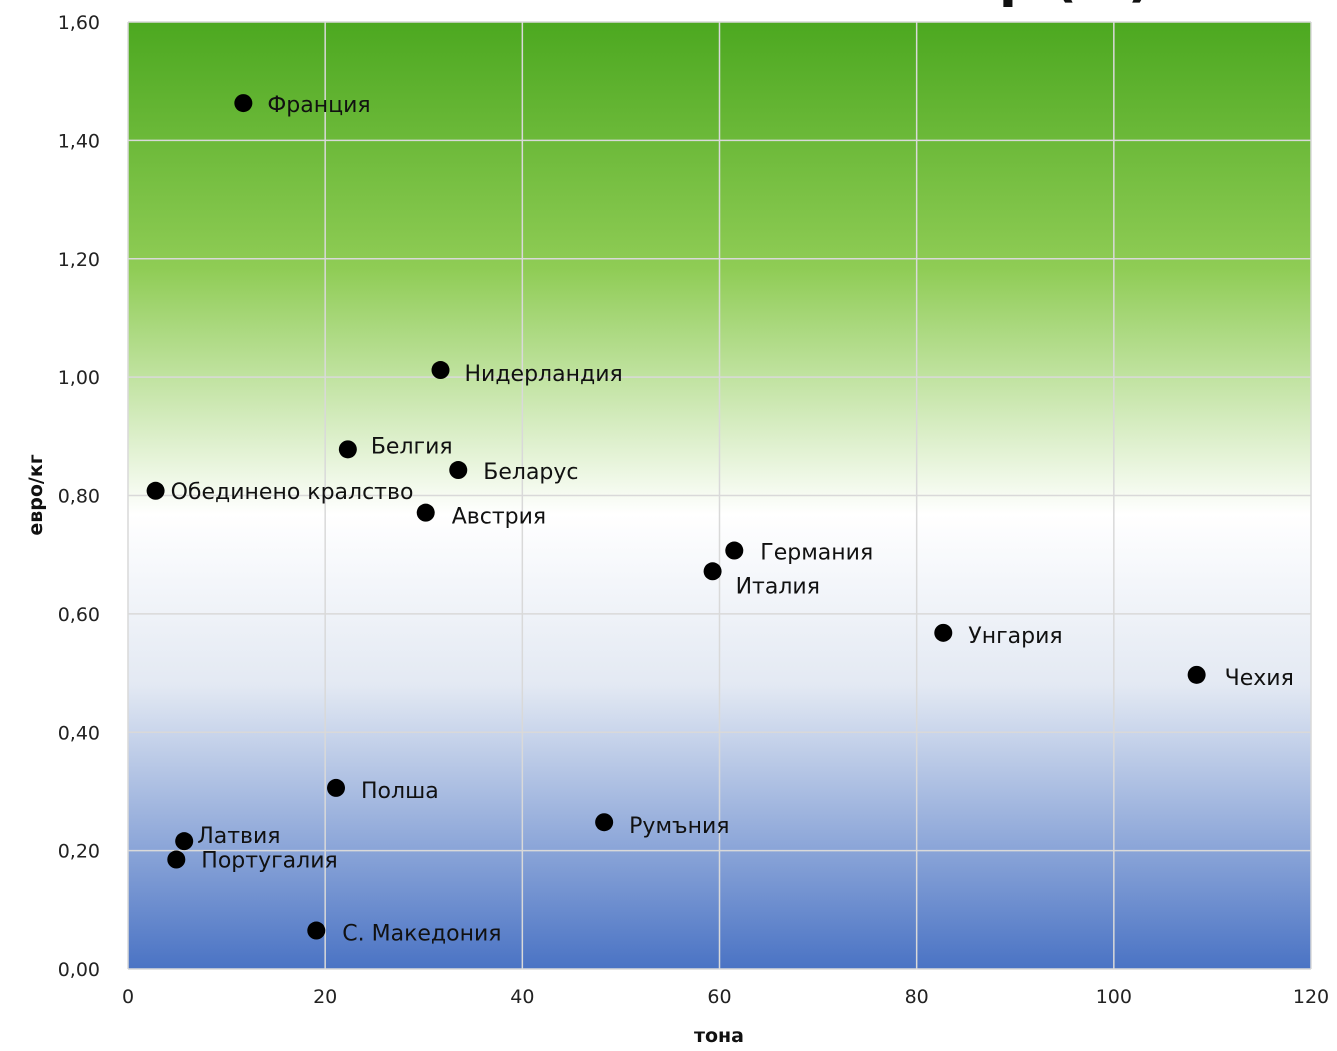  I want to click on x-axis-title: тона, so click(719, 1036).